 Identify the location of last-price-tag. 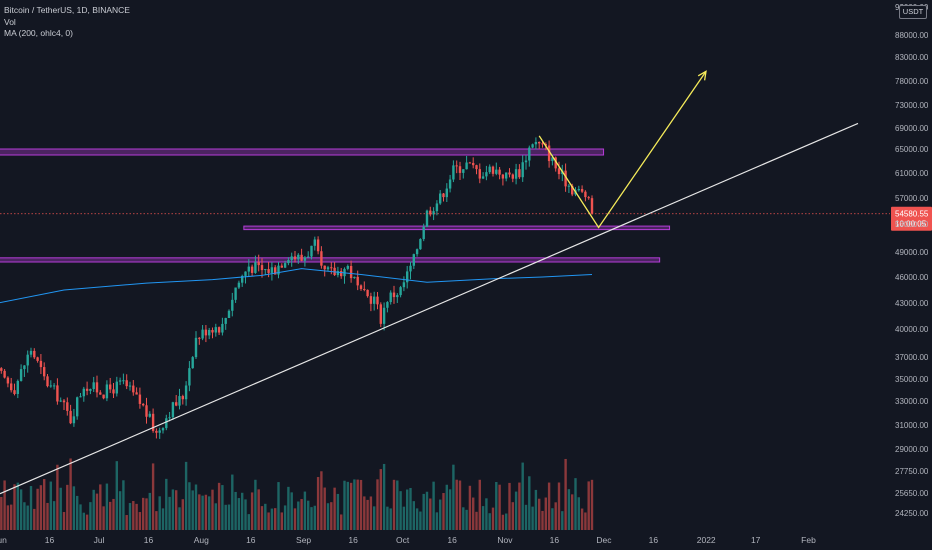
(911, 218).